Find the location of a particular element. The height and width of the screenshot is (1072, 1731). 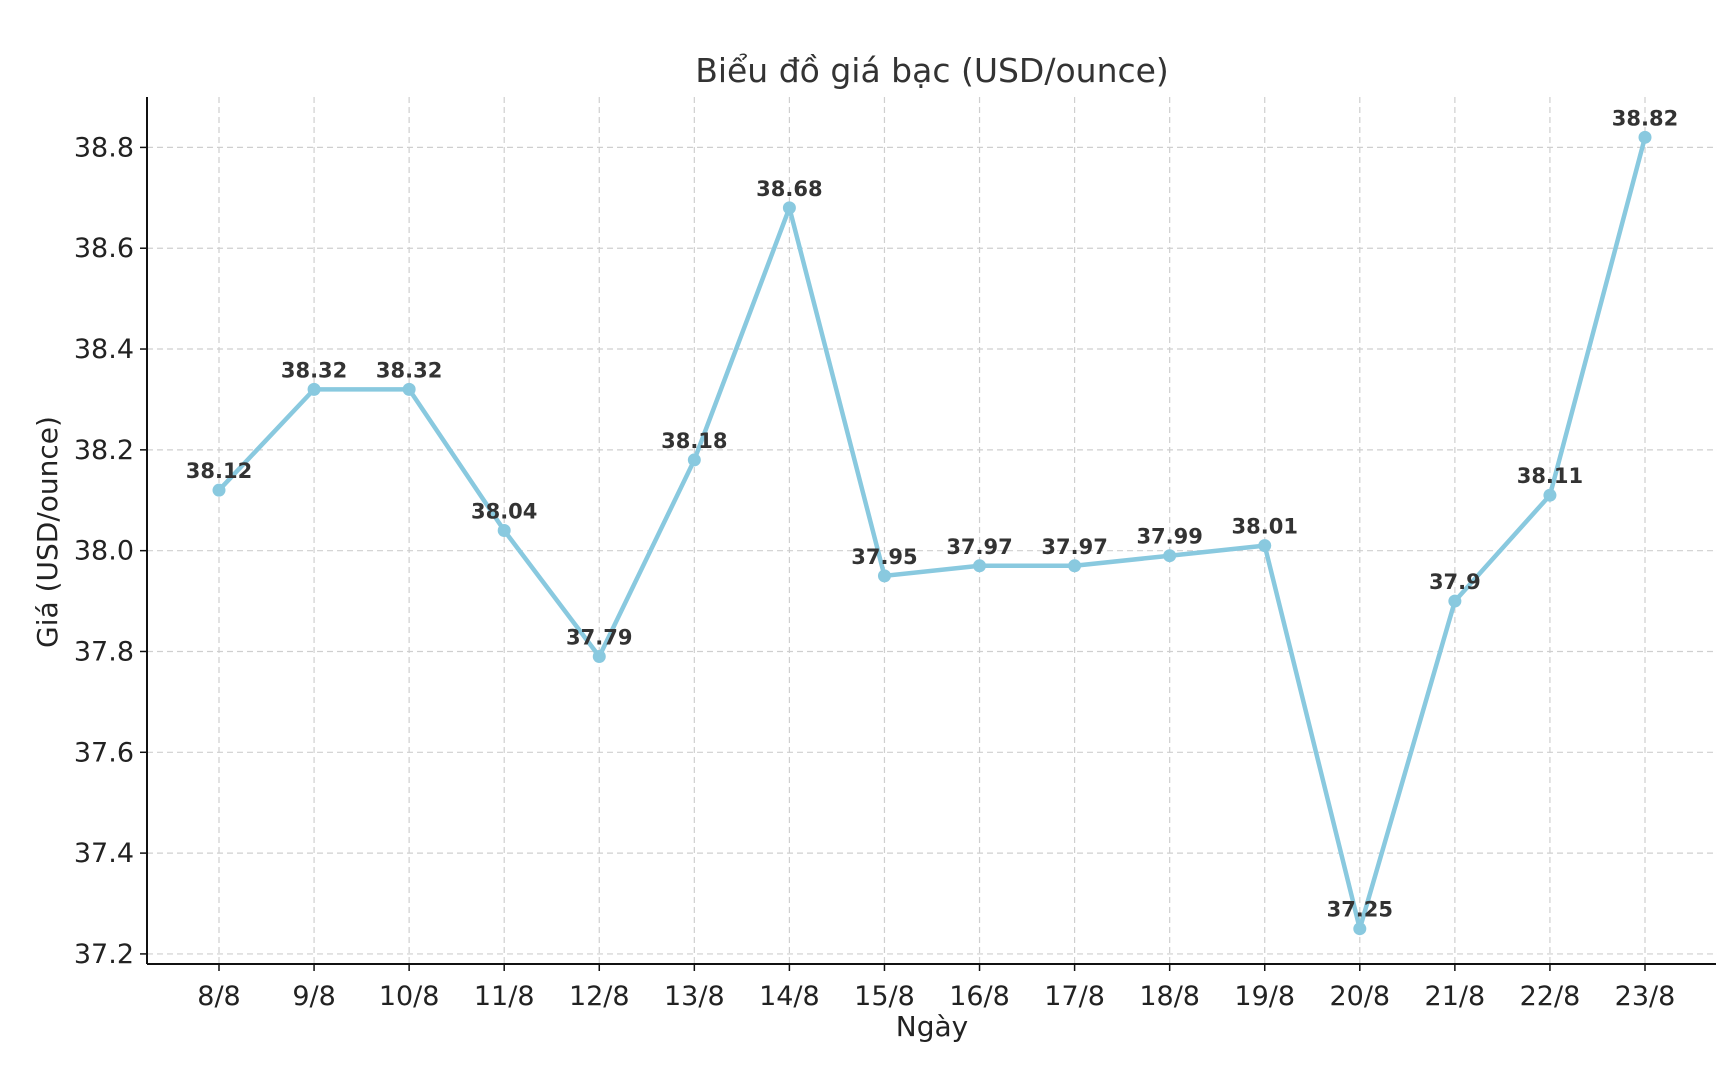

data-label: 38.68 is located at coordinates (789, 189).